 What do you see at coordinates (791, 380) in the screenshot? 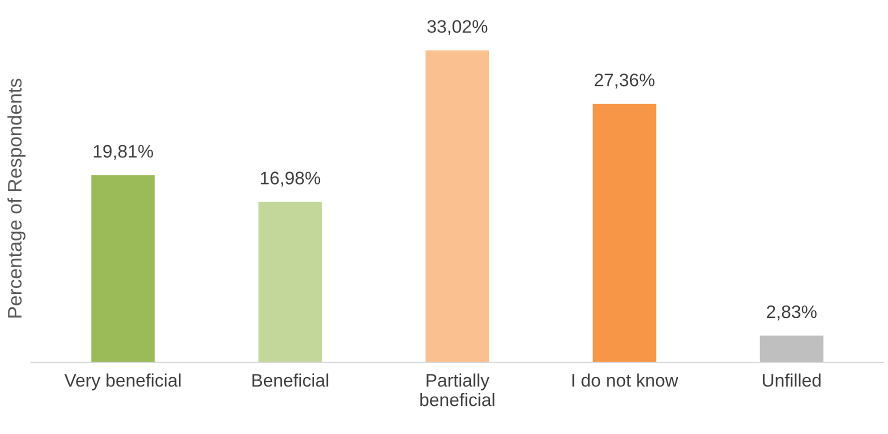
I see `x-tick-label: Unfilled` at bounding box center [791, 380].